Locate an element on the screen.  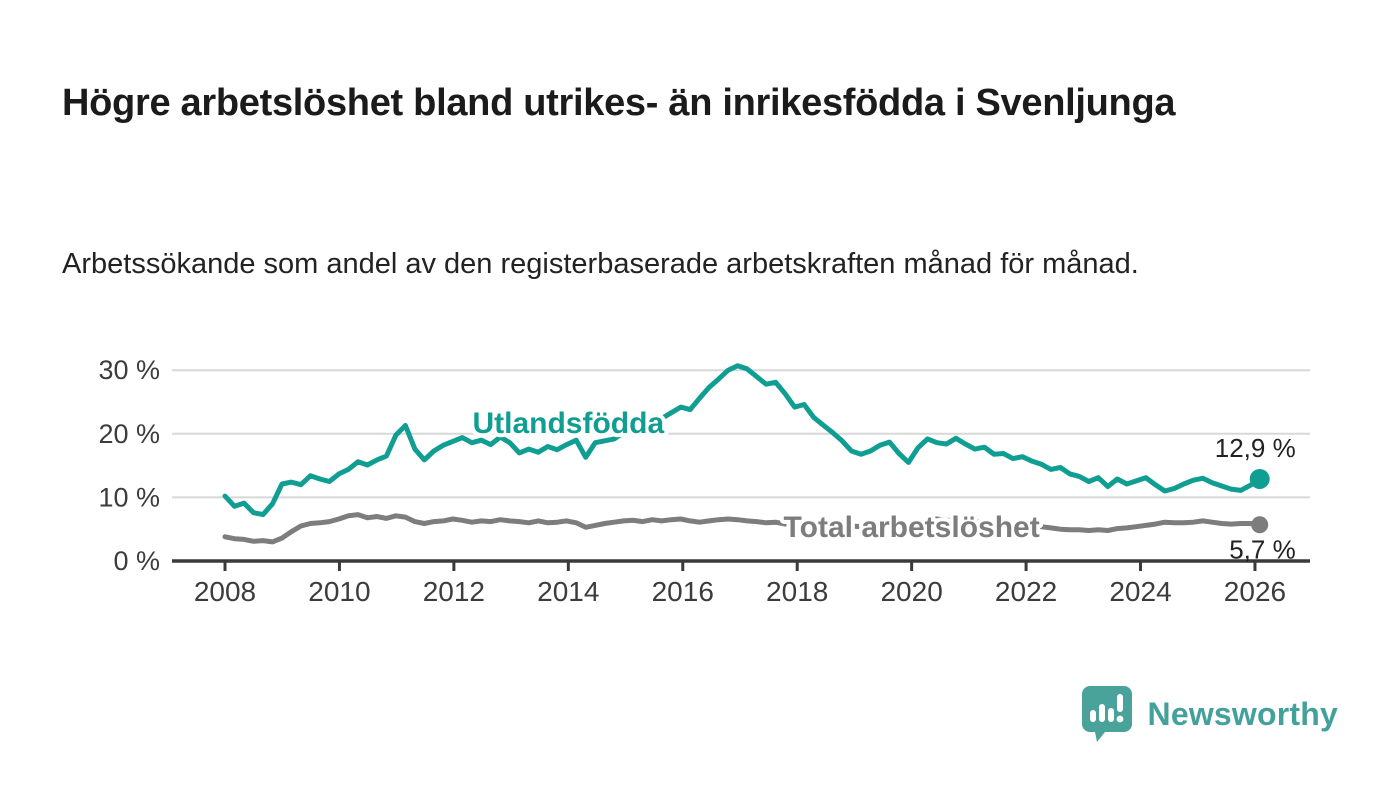
brand-footer: Newsworthy is located at coordinates (1209, 714).